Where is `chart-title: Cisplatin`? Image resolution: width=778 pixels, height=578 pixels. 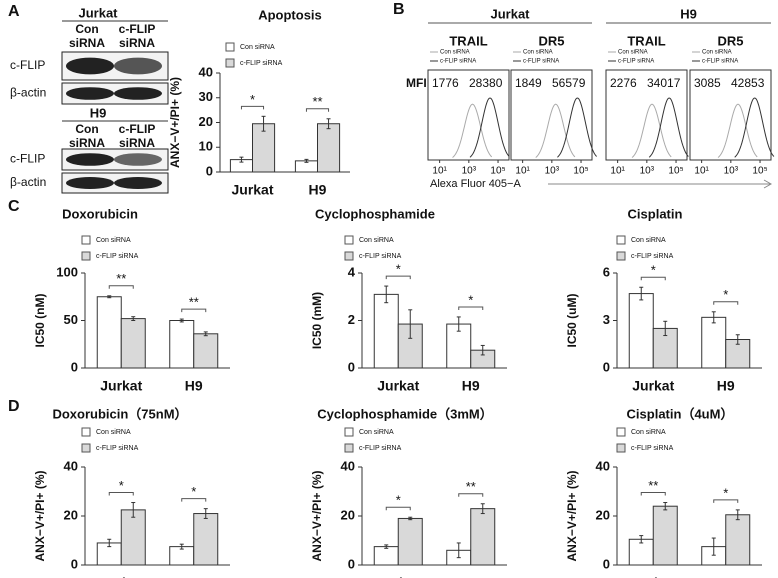
chart-title: Cisplatin is located at coordinates (655, 213).